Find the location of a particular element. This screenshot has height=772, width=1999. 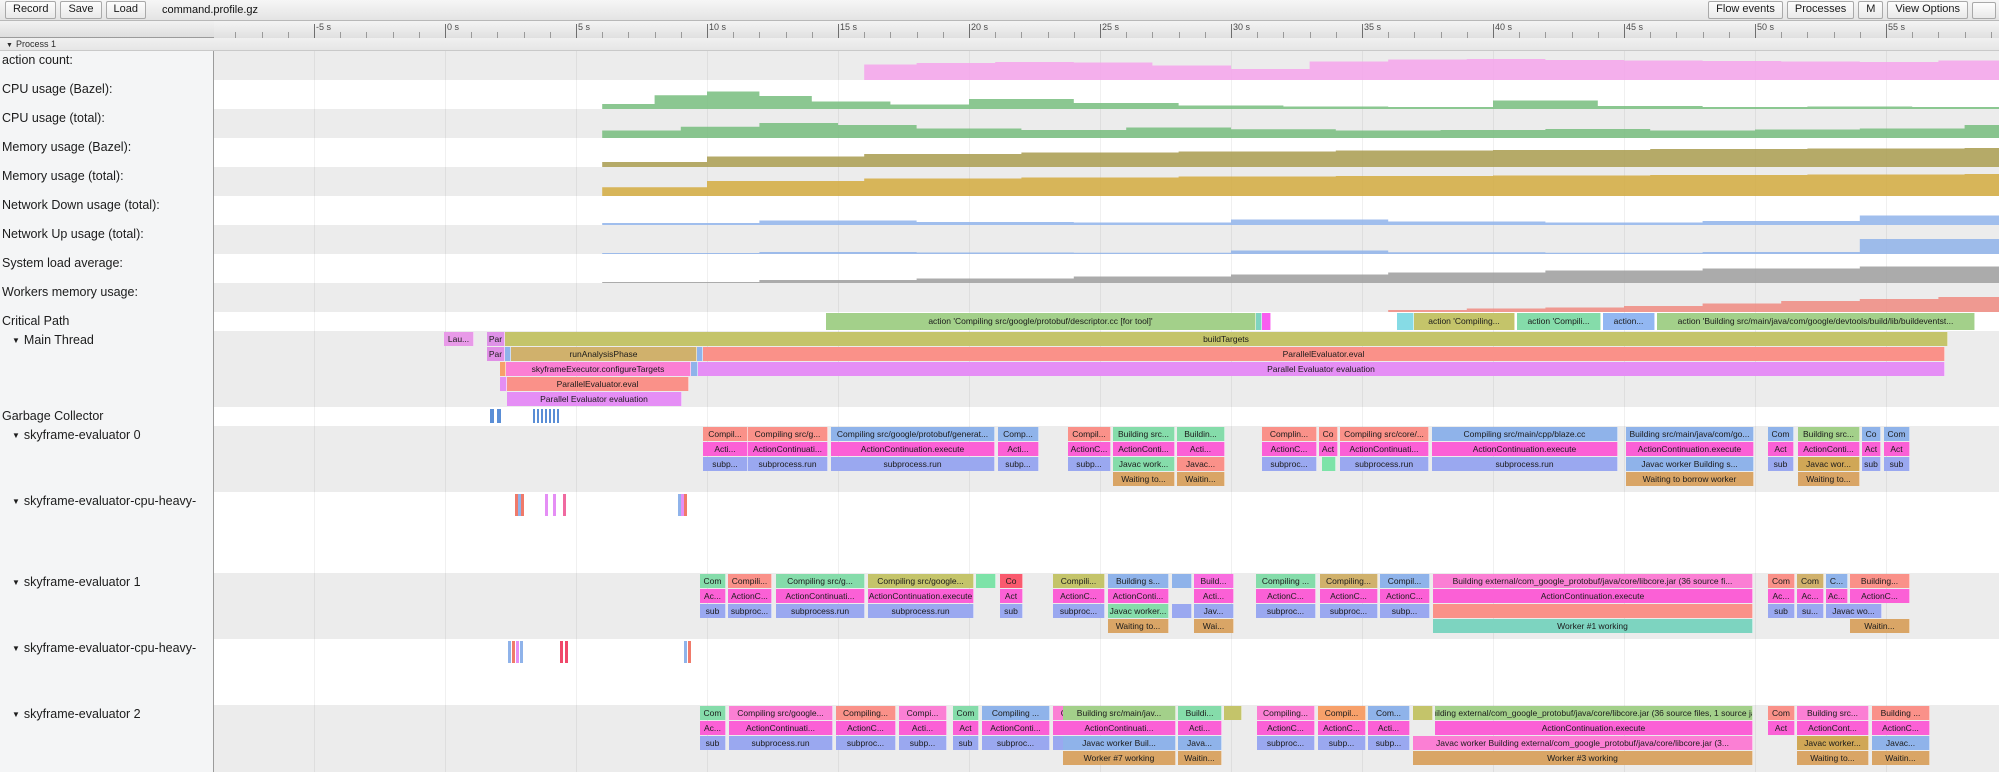

track-label-main-thread: ▼ Main Thread is located at coordinates (106, 340).